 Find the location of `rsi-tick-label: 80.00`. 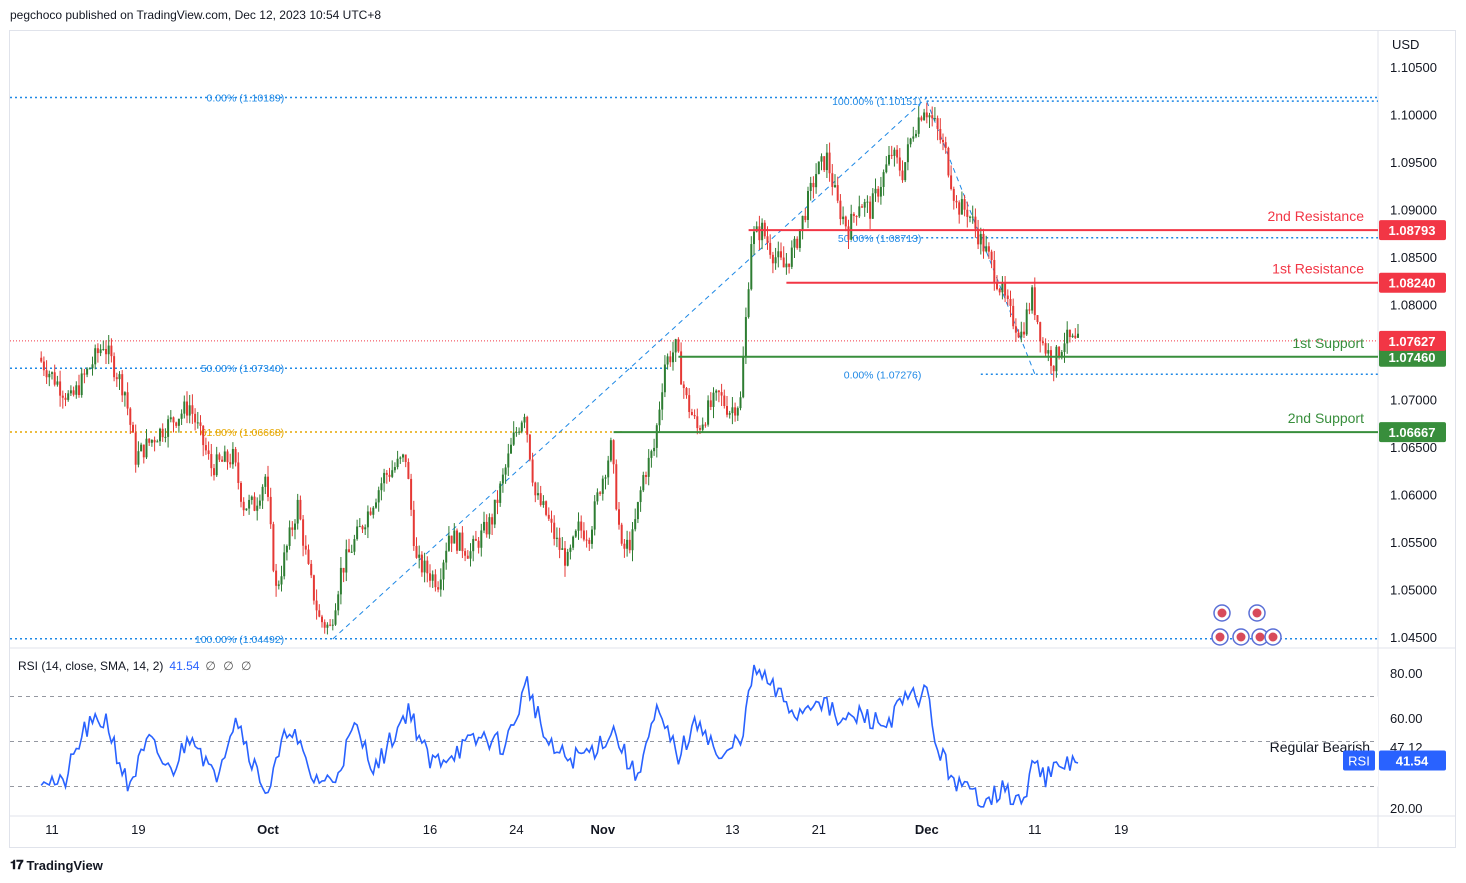

rsi-tick-label: 80.00 is located at coordinates (1406, 673).